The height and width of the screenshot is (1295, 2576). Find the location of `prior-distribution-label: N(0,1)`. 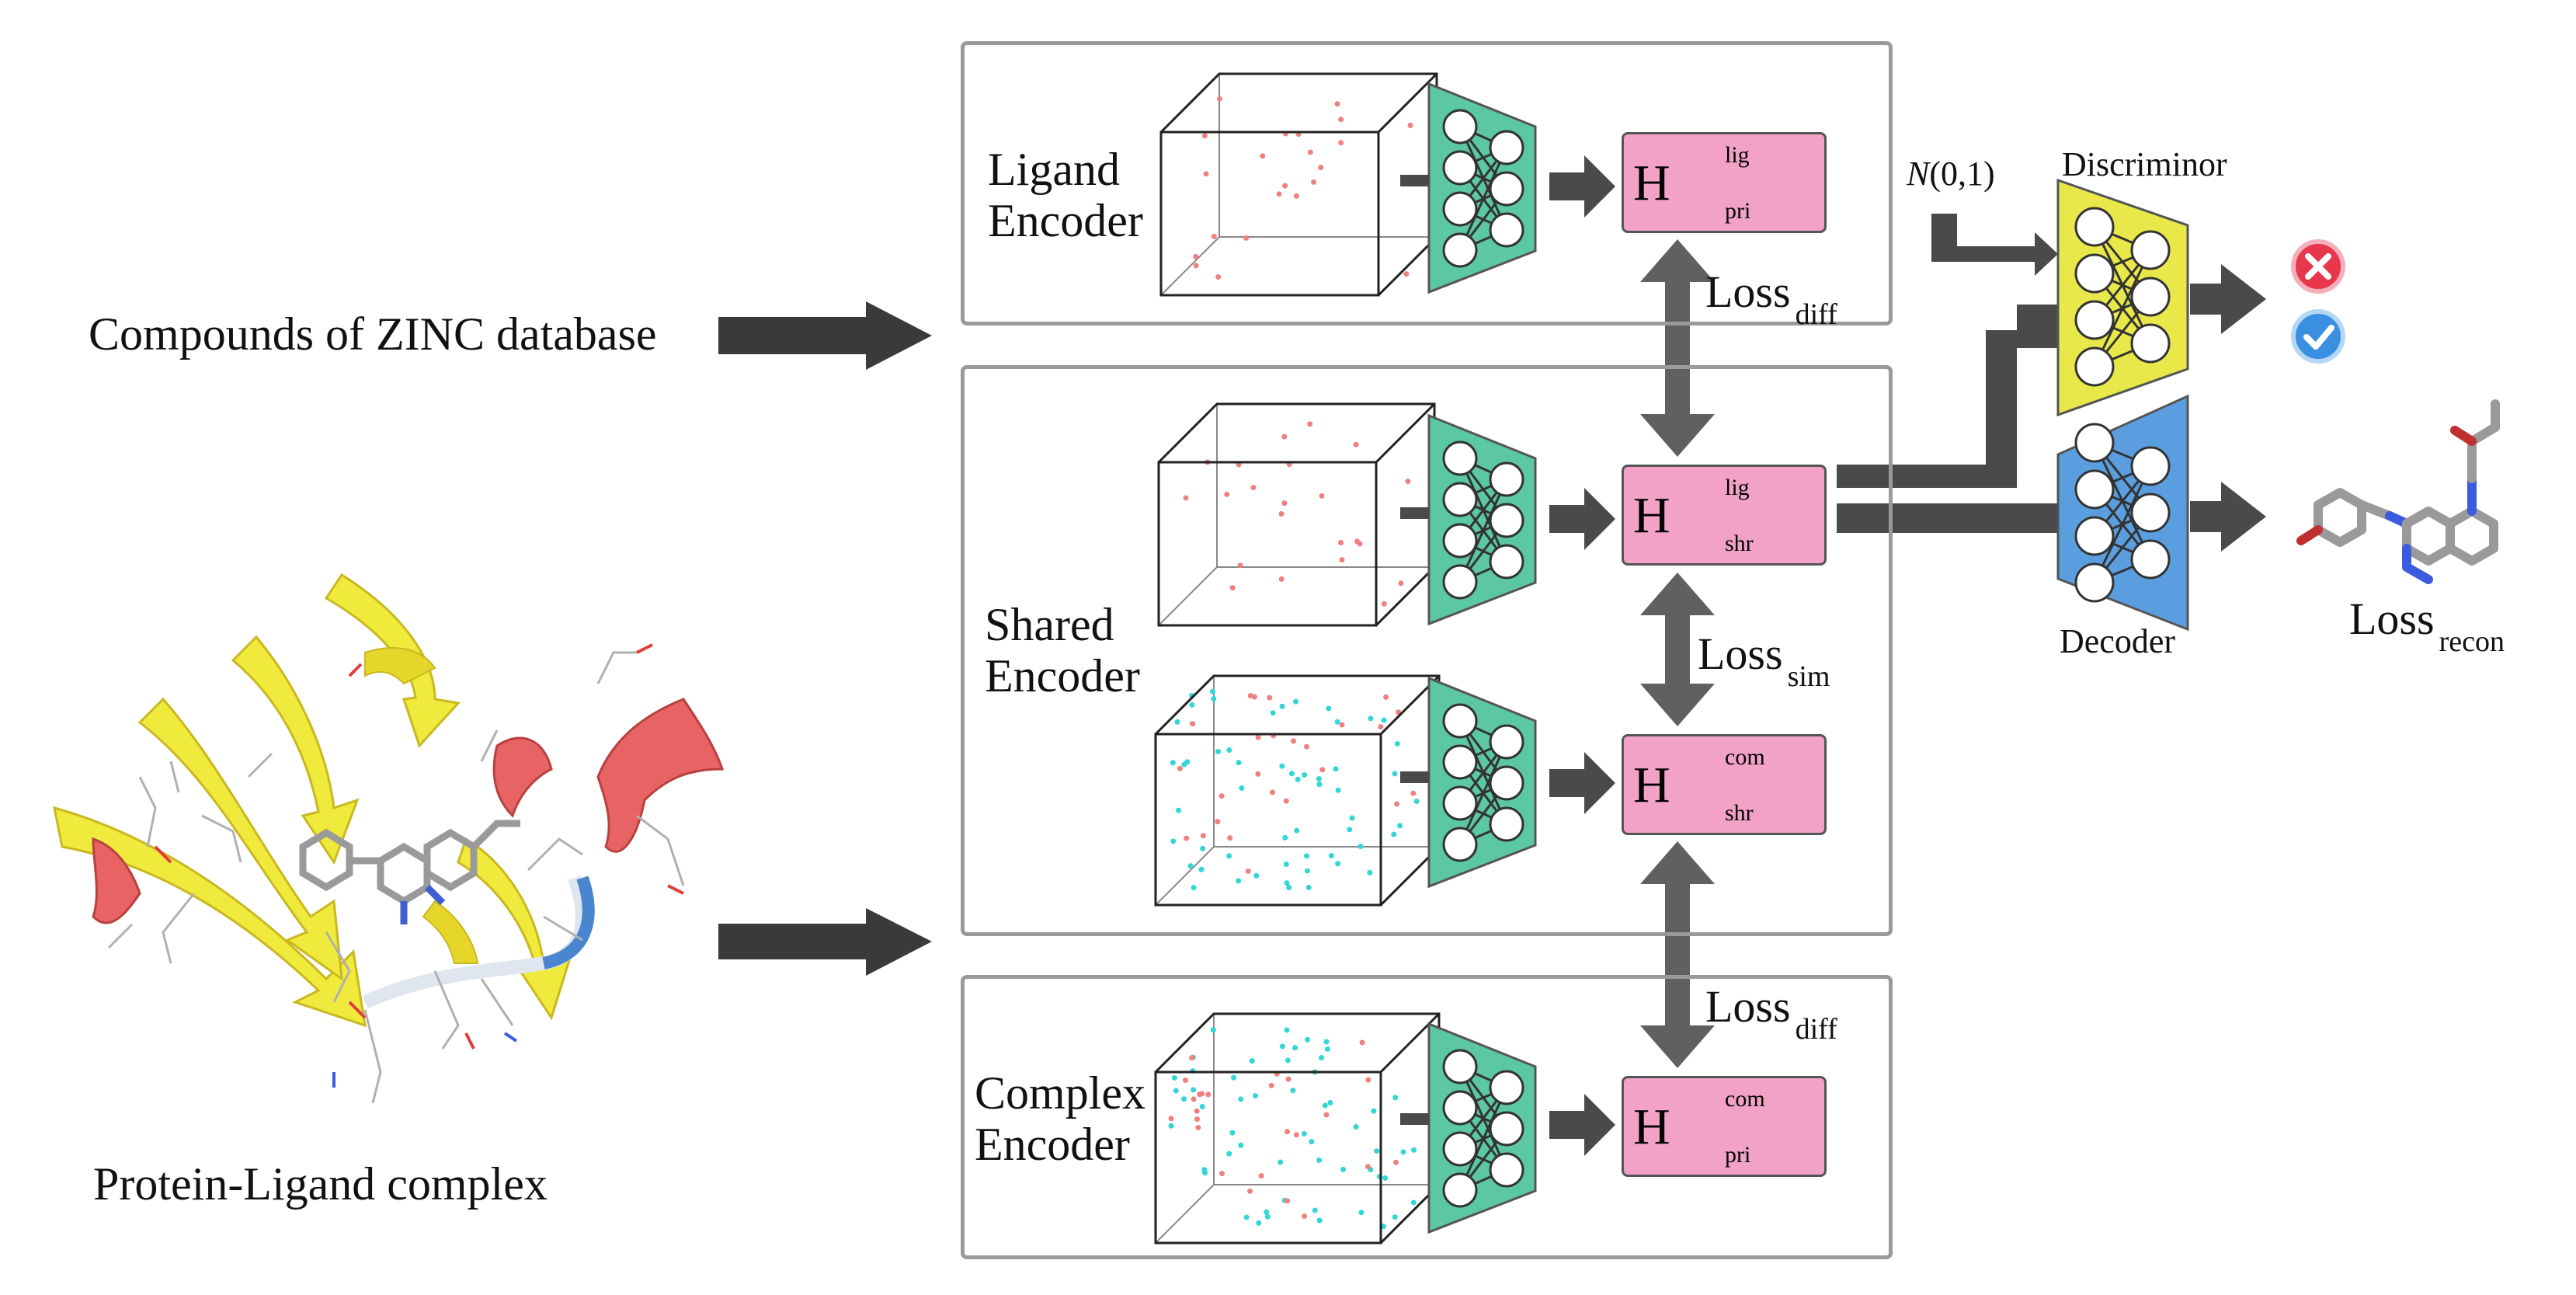

prior-distribution-label: N(0,1) is located at coordinates (1951, 173).